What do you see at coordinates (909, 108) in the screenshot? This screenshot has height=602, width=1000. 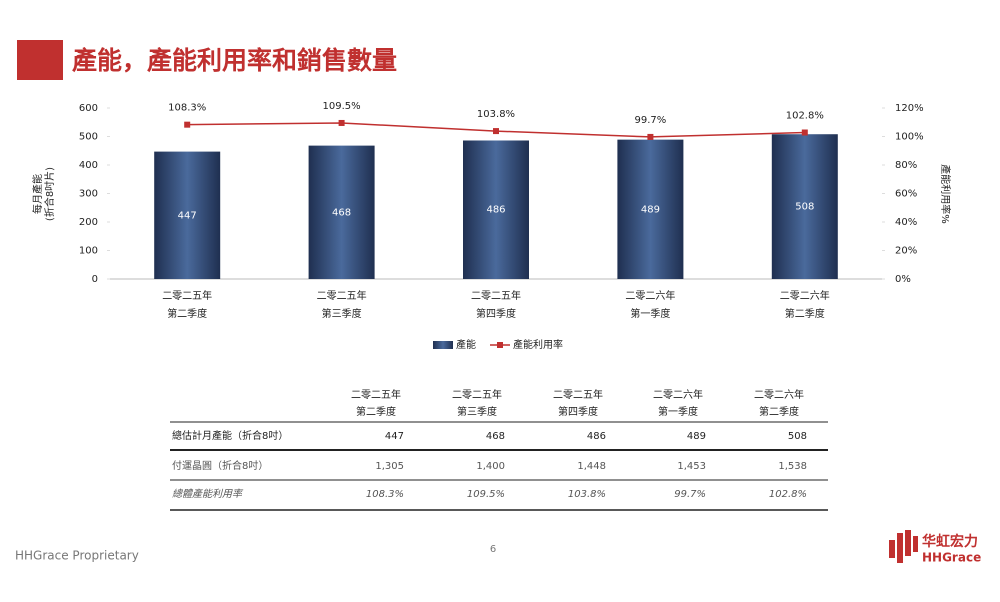 I see `y2-tick-label: 120%` at bounding box center [909, 108].